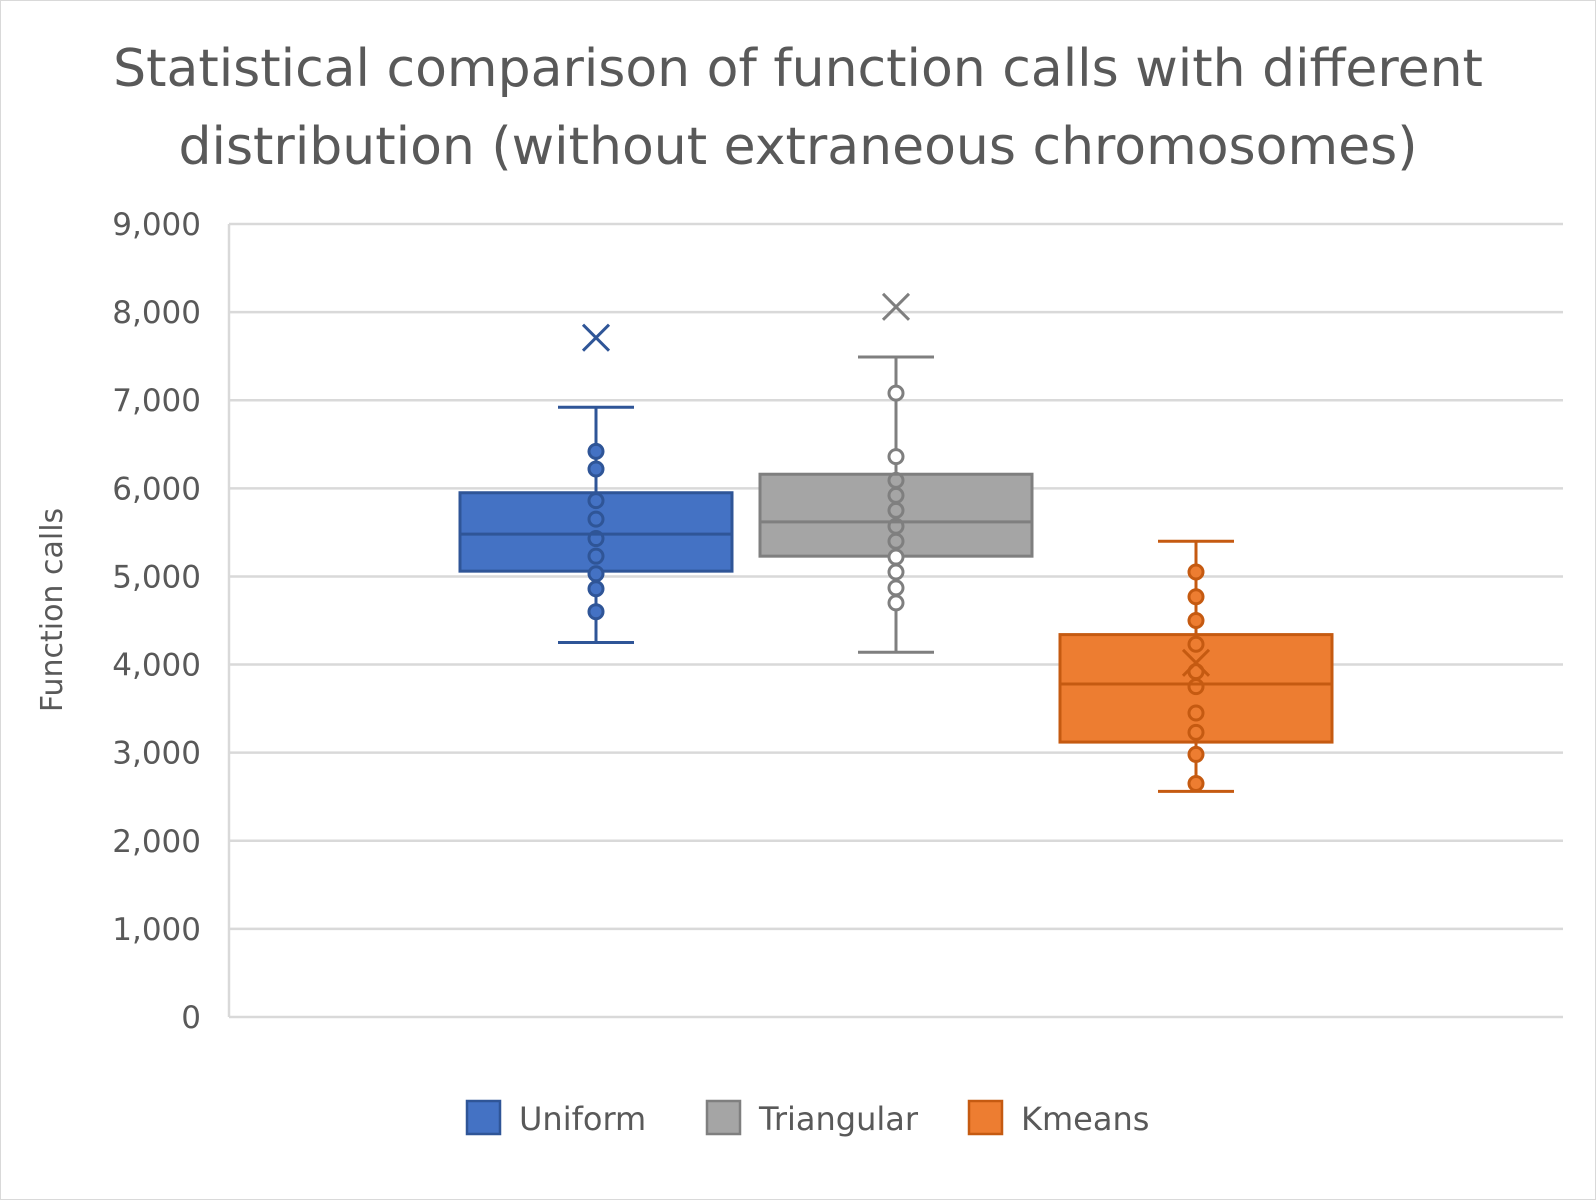  I want to click on y-tick-label: 3,000, so click(156, 754).